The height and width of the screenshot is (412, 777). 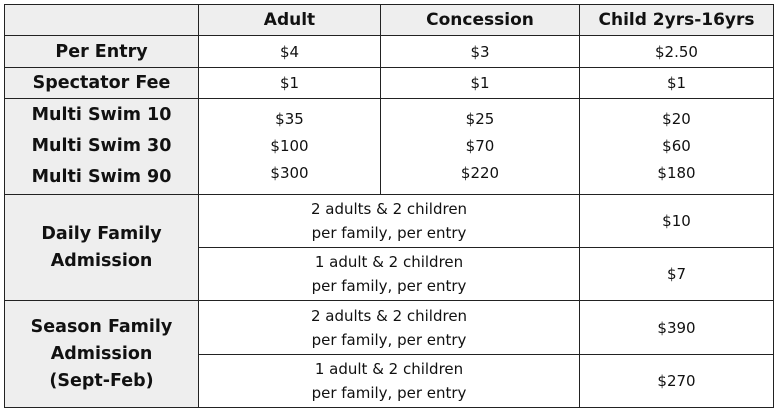 I want to click on multi-swim-30-concession-price: $70, so click(x=480, y=146).